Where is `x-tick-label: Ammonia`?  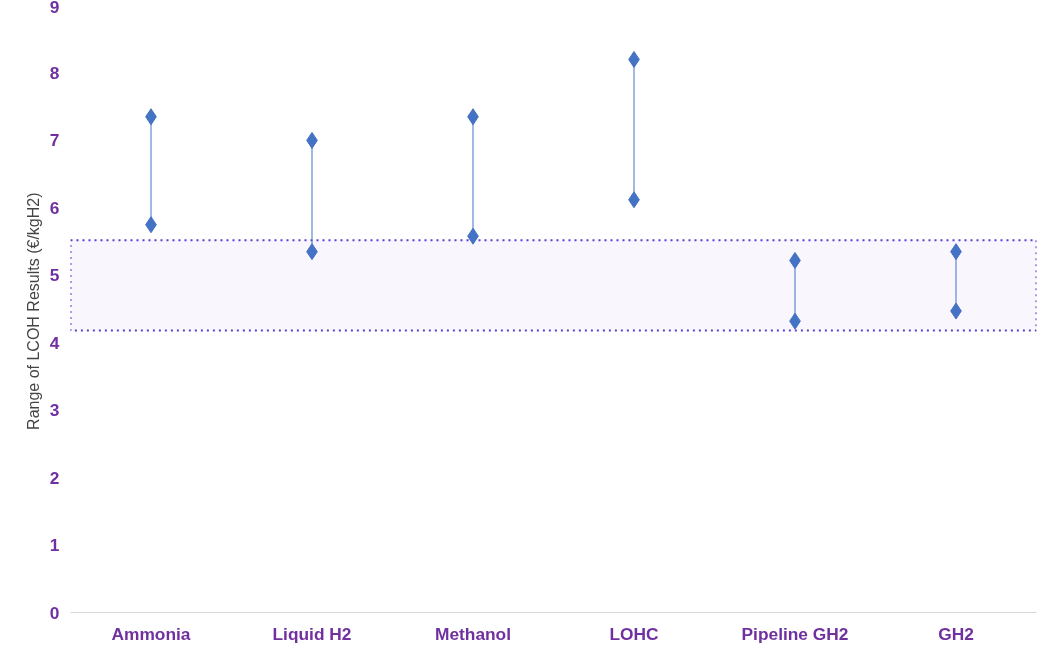
x-tick-label: Ammonia is located at coordinates (151, 633).